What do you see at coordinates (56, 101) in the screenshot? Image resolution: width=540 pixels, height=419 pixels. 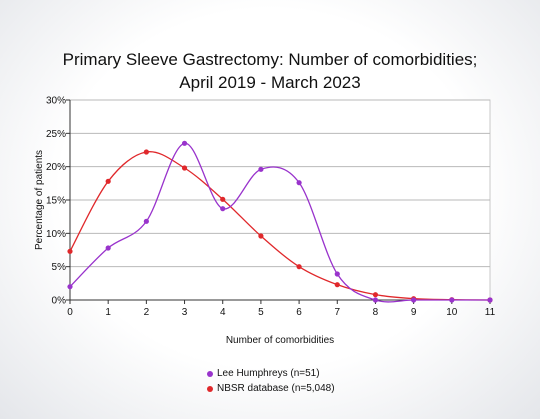 I see `y-tick-label: 30%` at bounding box center [56, 101].